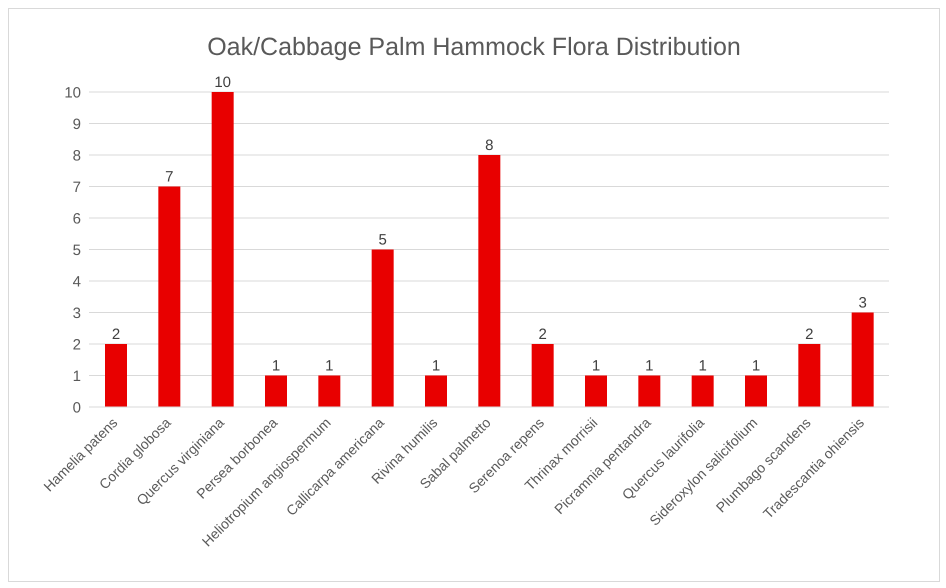 This screenshot has height=588, width=946. I want to click on y-tick-label: 6, so click(76, 219).